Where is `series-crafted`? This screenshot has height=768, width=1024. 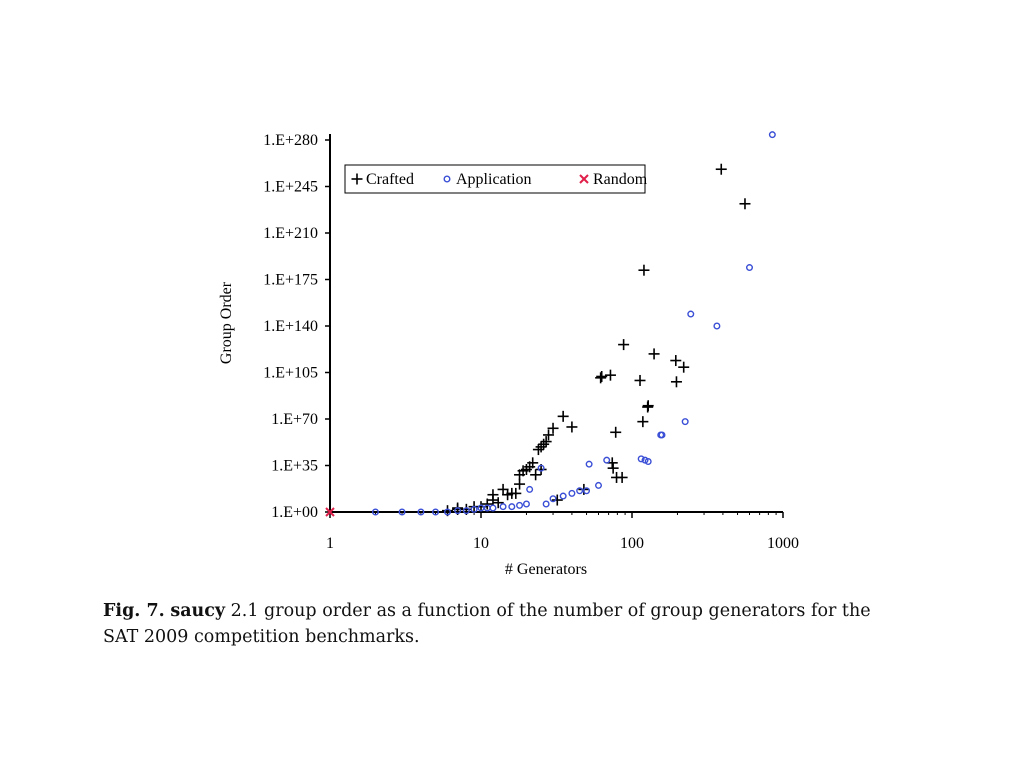
series-crafted is located at coordinates (596, 340).